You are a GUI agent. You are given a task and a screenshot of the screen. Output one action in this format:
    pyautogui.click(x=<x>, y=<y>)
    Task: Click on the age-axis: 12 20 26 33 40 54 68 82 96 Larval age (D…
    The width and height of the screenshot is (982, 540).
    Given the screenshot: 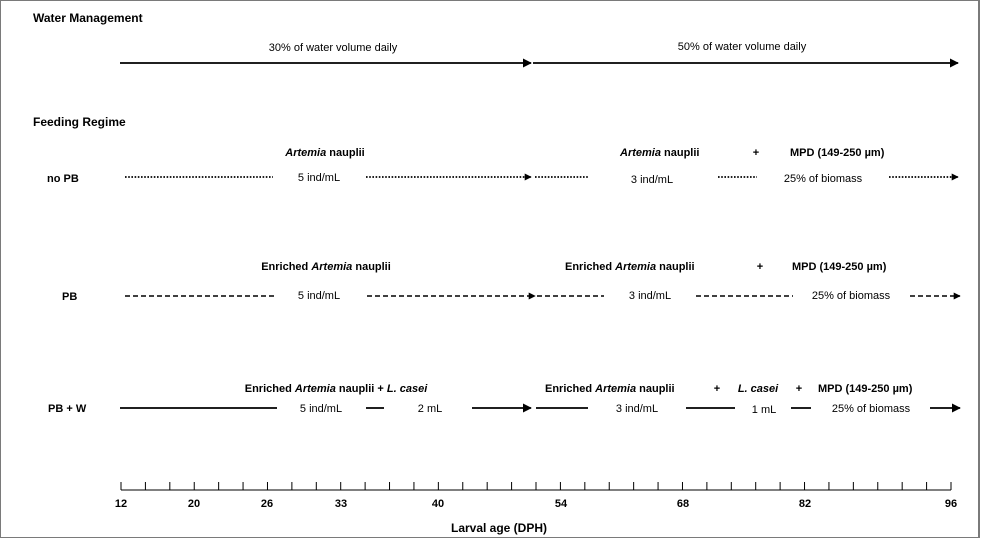 What is the action you would take?
    pyautogui.click(x=536, y=508)
    